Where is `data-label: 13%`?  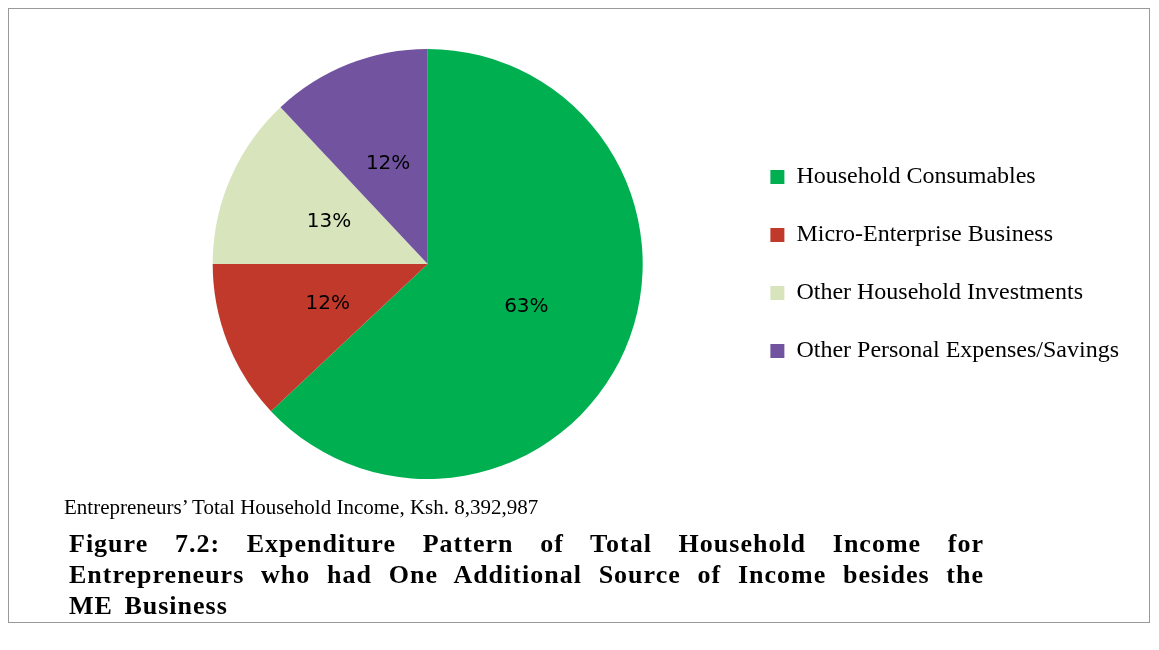
data-label: 13% is located at coordinates (329, 219).